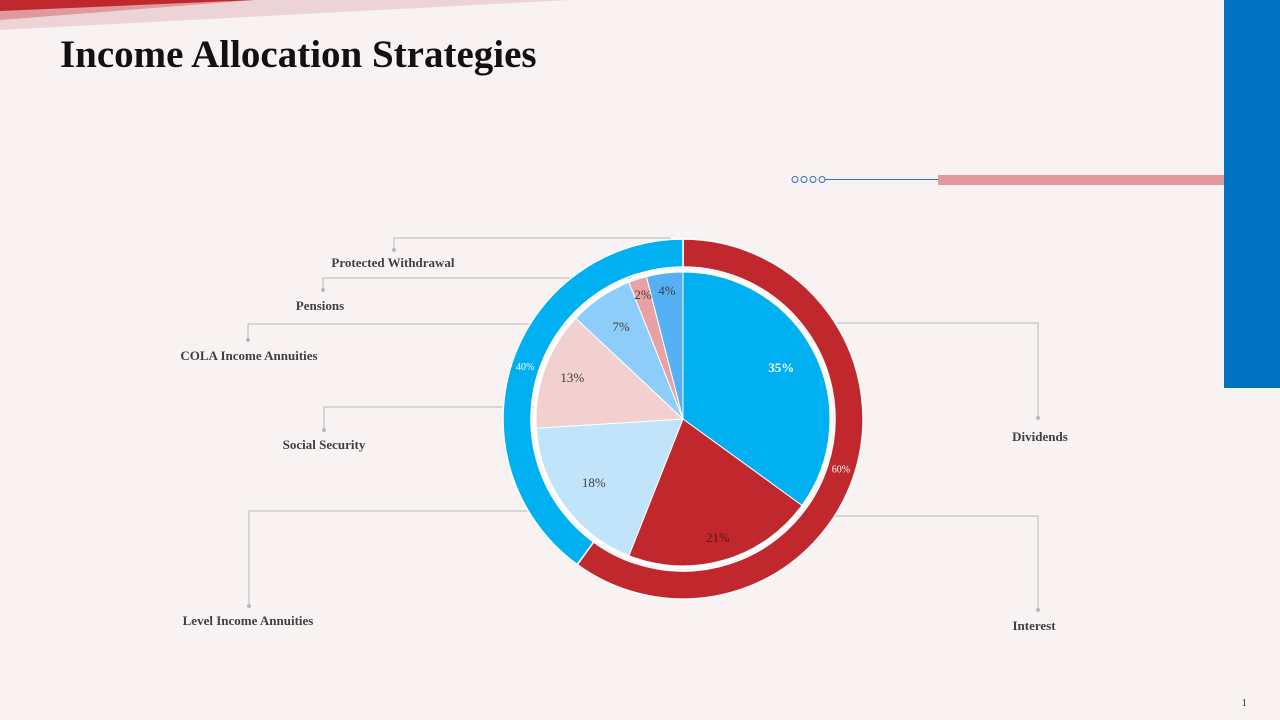  What do you see at coordinates (285, 15) in the screenshot?
I see `top-decorative-stripes` at bounding box center [285, 15].